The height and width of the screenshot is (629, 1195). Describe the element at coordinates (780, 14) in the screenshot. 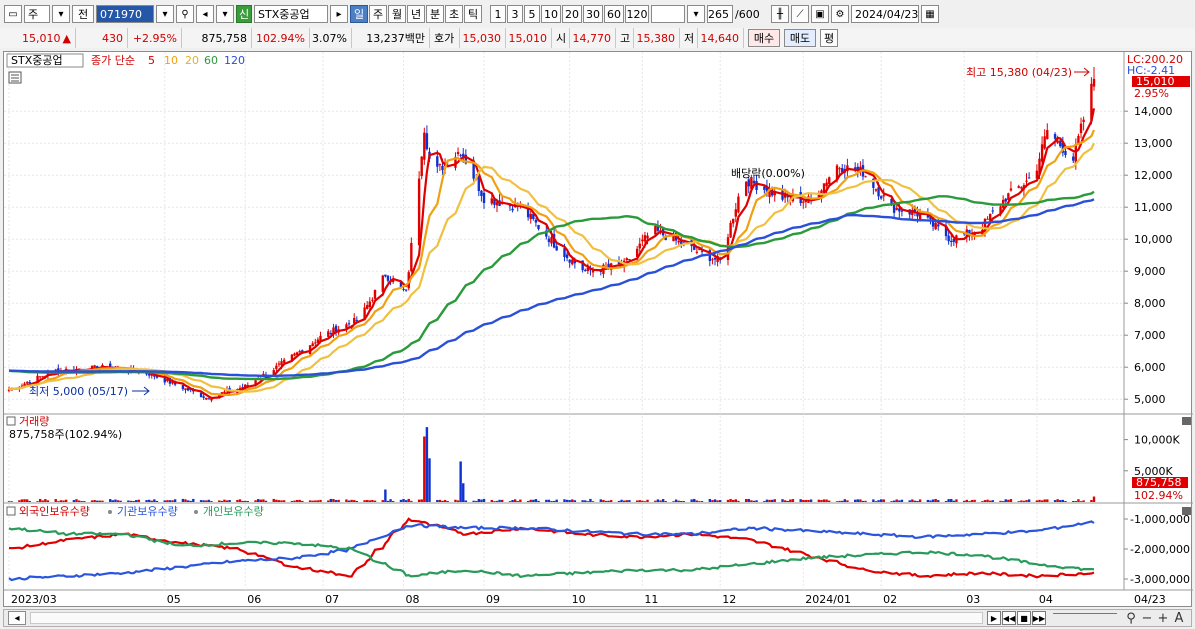

I see `candle-type-icon: ╫` at that location.